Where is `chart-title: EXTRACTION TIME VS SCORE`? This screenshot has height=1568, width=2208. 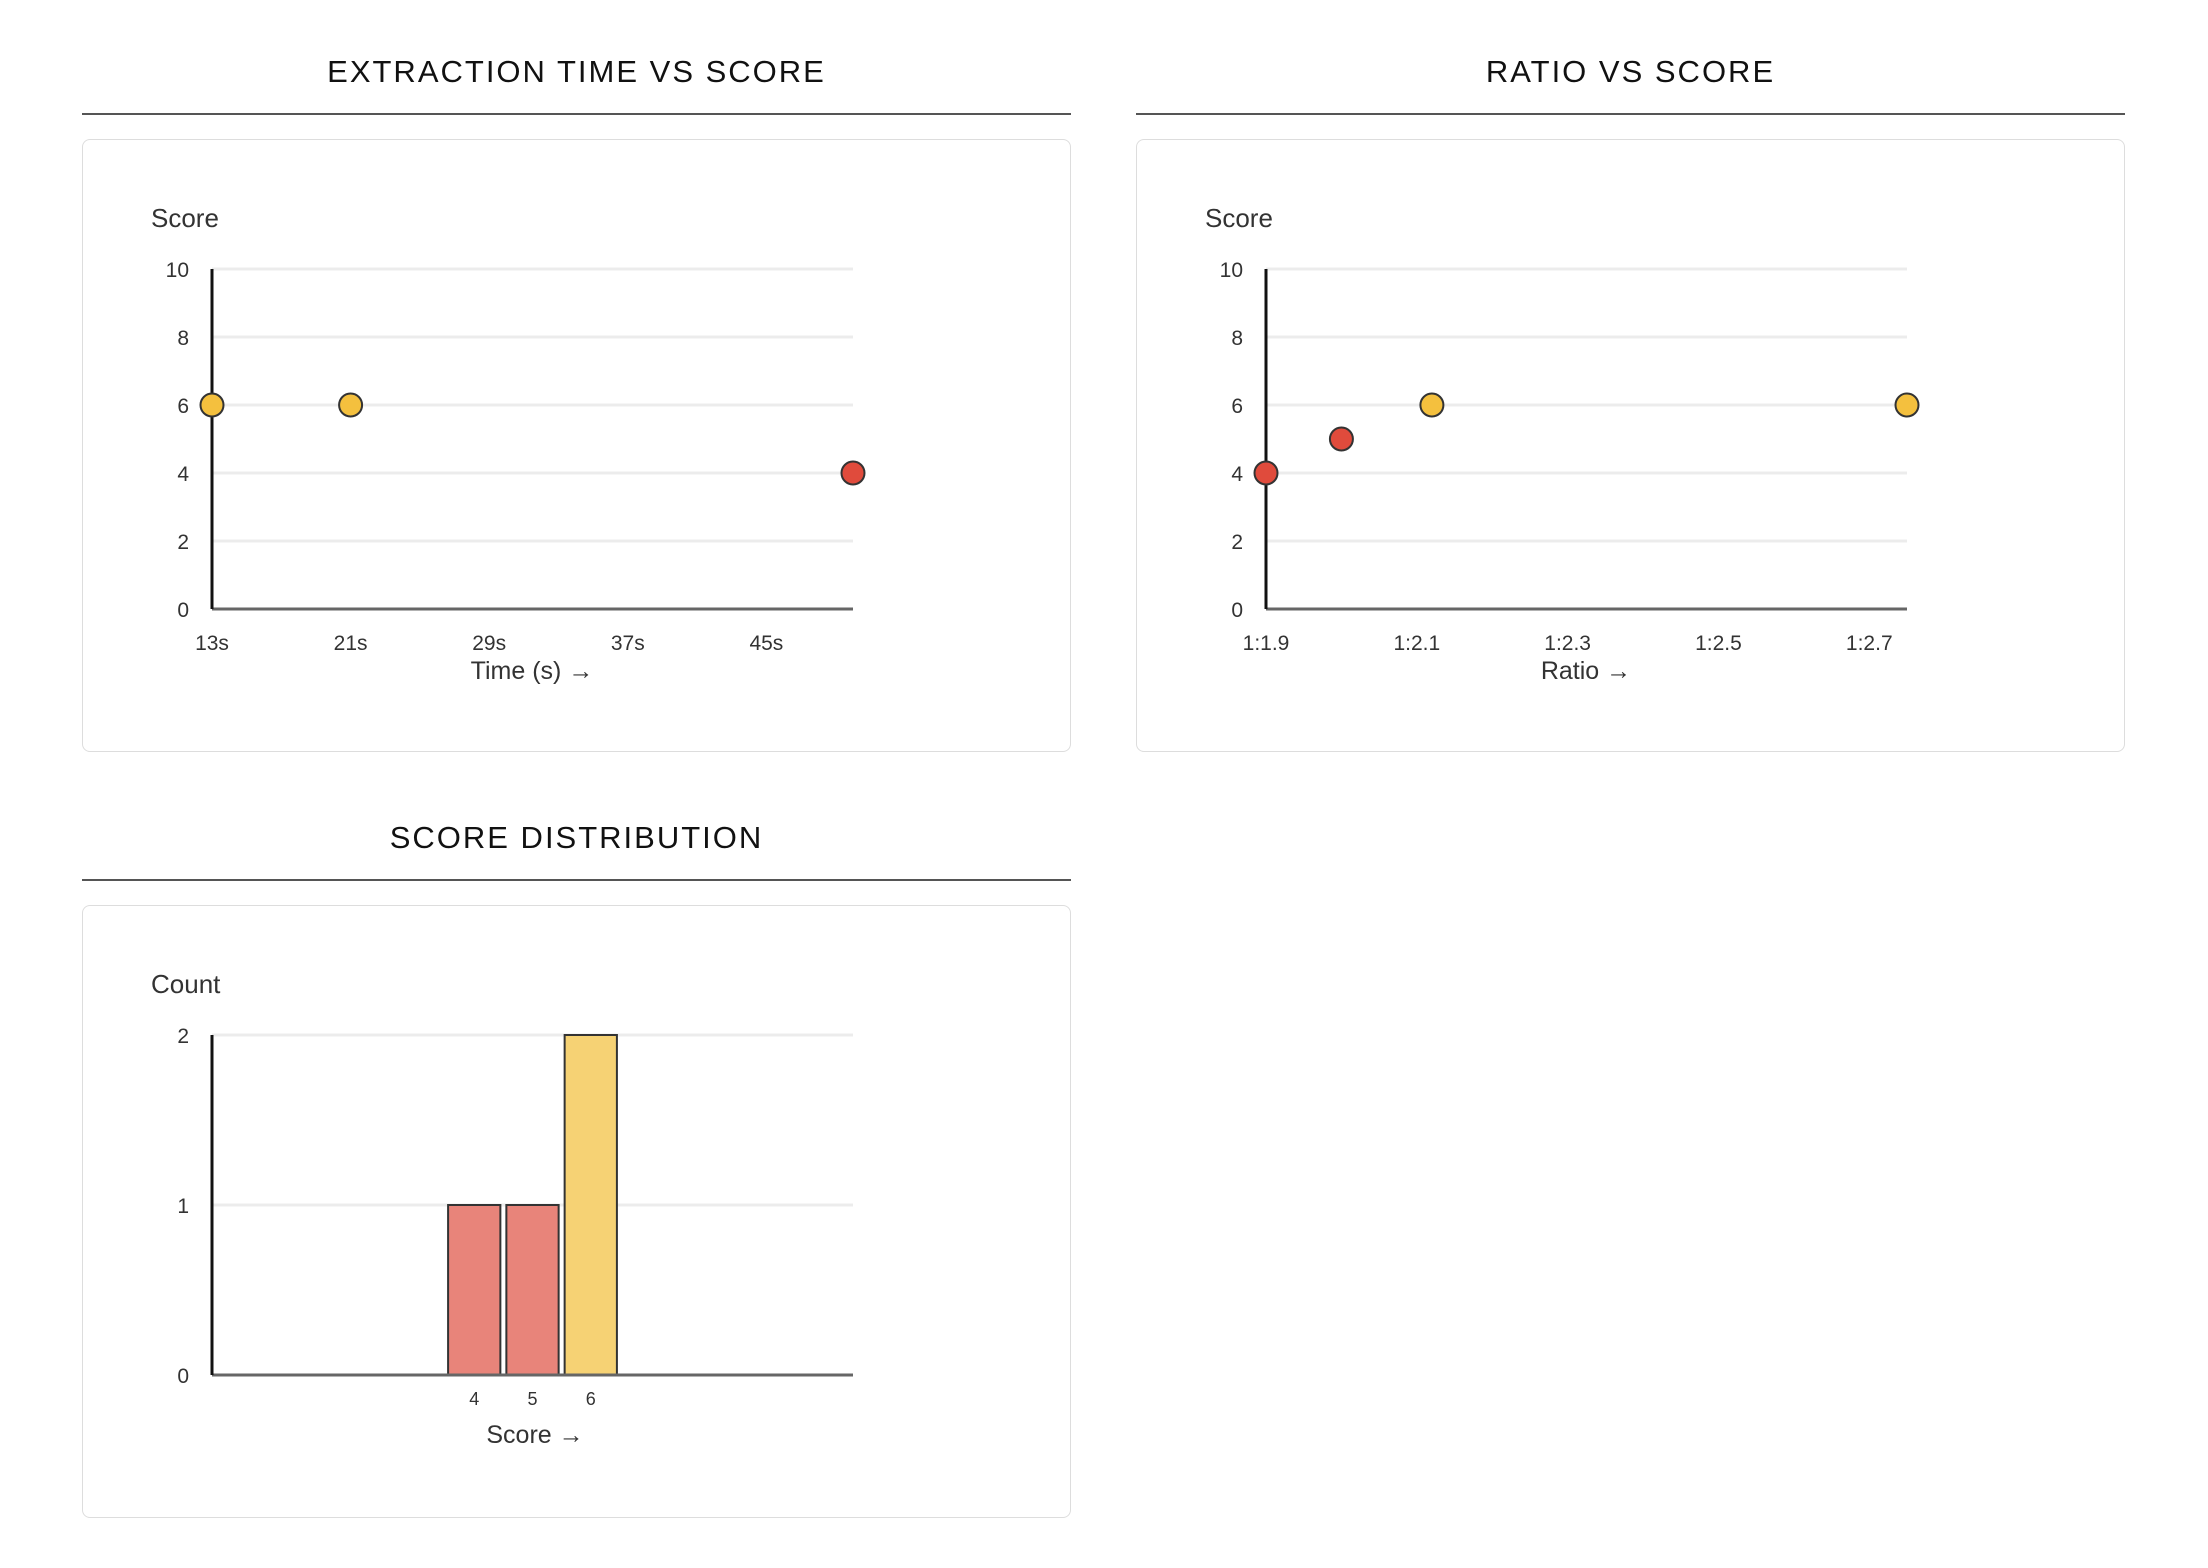 chart-title: EXTRACTION TIME VS SCORE is located at coordinates (576, 71).